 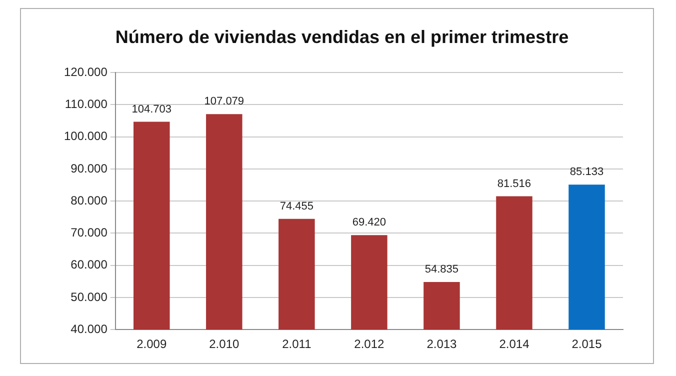 What do you see at coordinates (342, 36) in the screenshot?
I see `chart-title: Número de viviendas vendidas en el primer trimestre` at bounding box center [342, 36].